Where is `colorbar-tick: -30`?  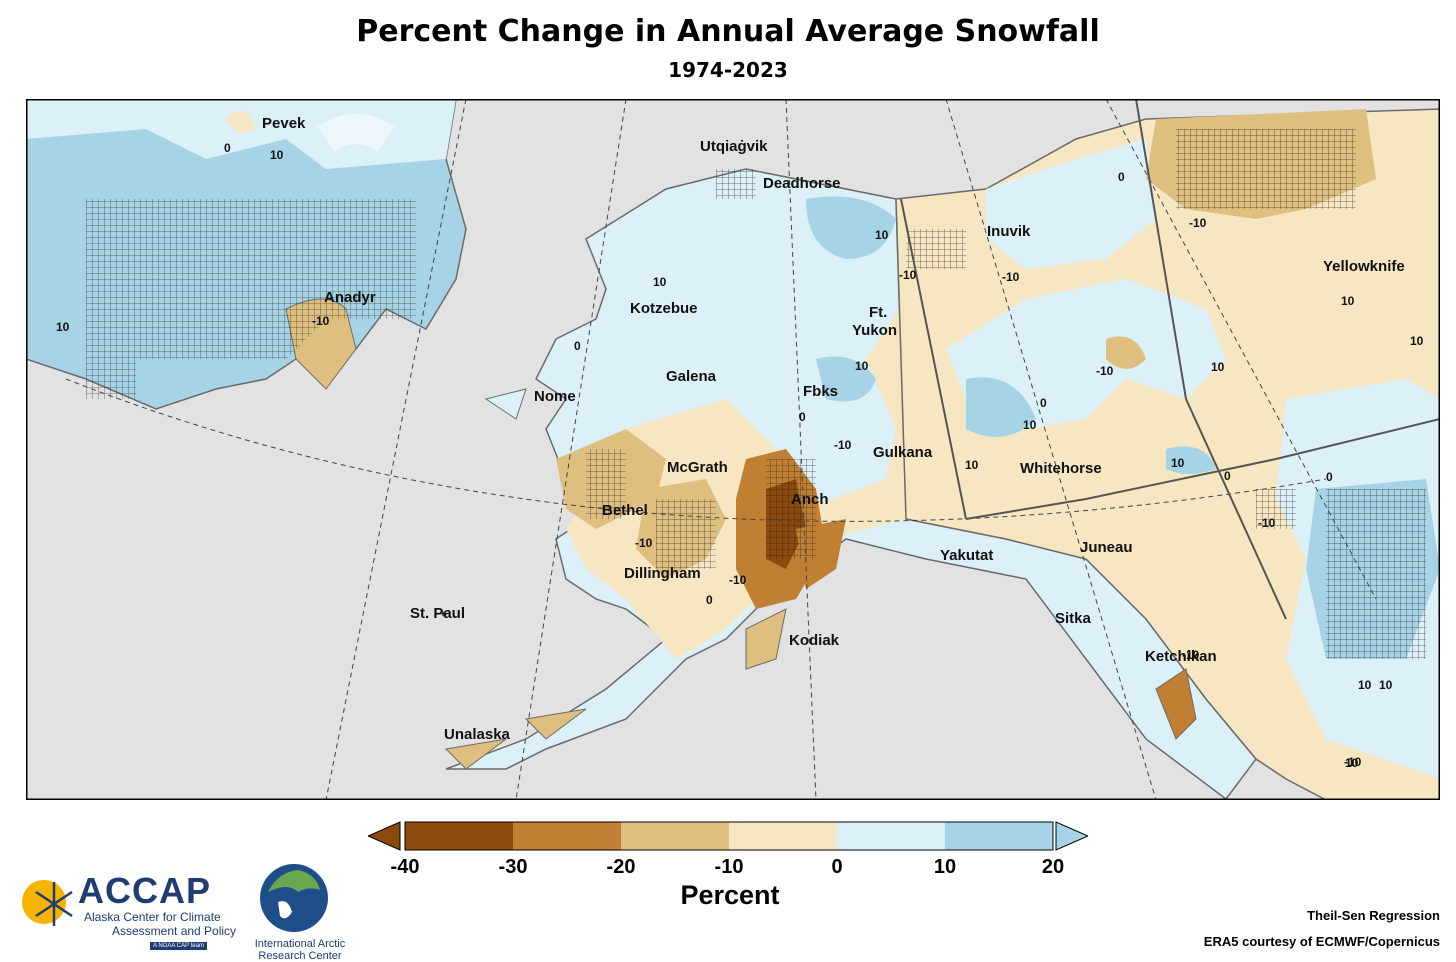 colorbar-tick: -30 is located at coordinates (513, 867).